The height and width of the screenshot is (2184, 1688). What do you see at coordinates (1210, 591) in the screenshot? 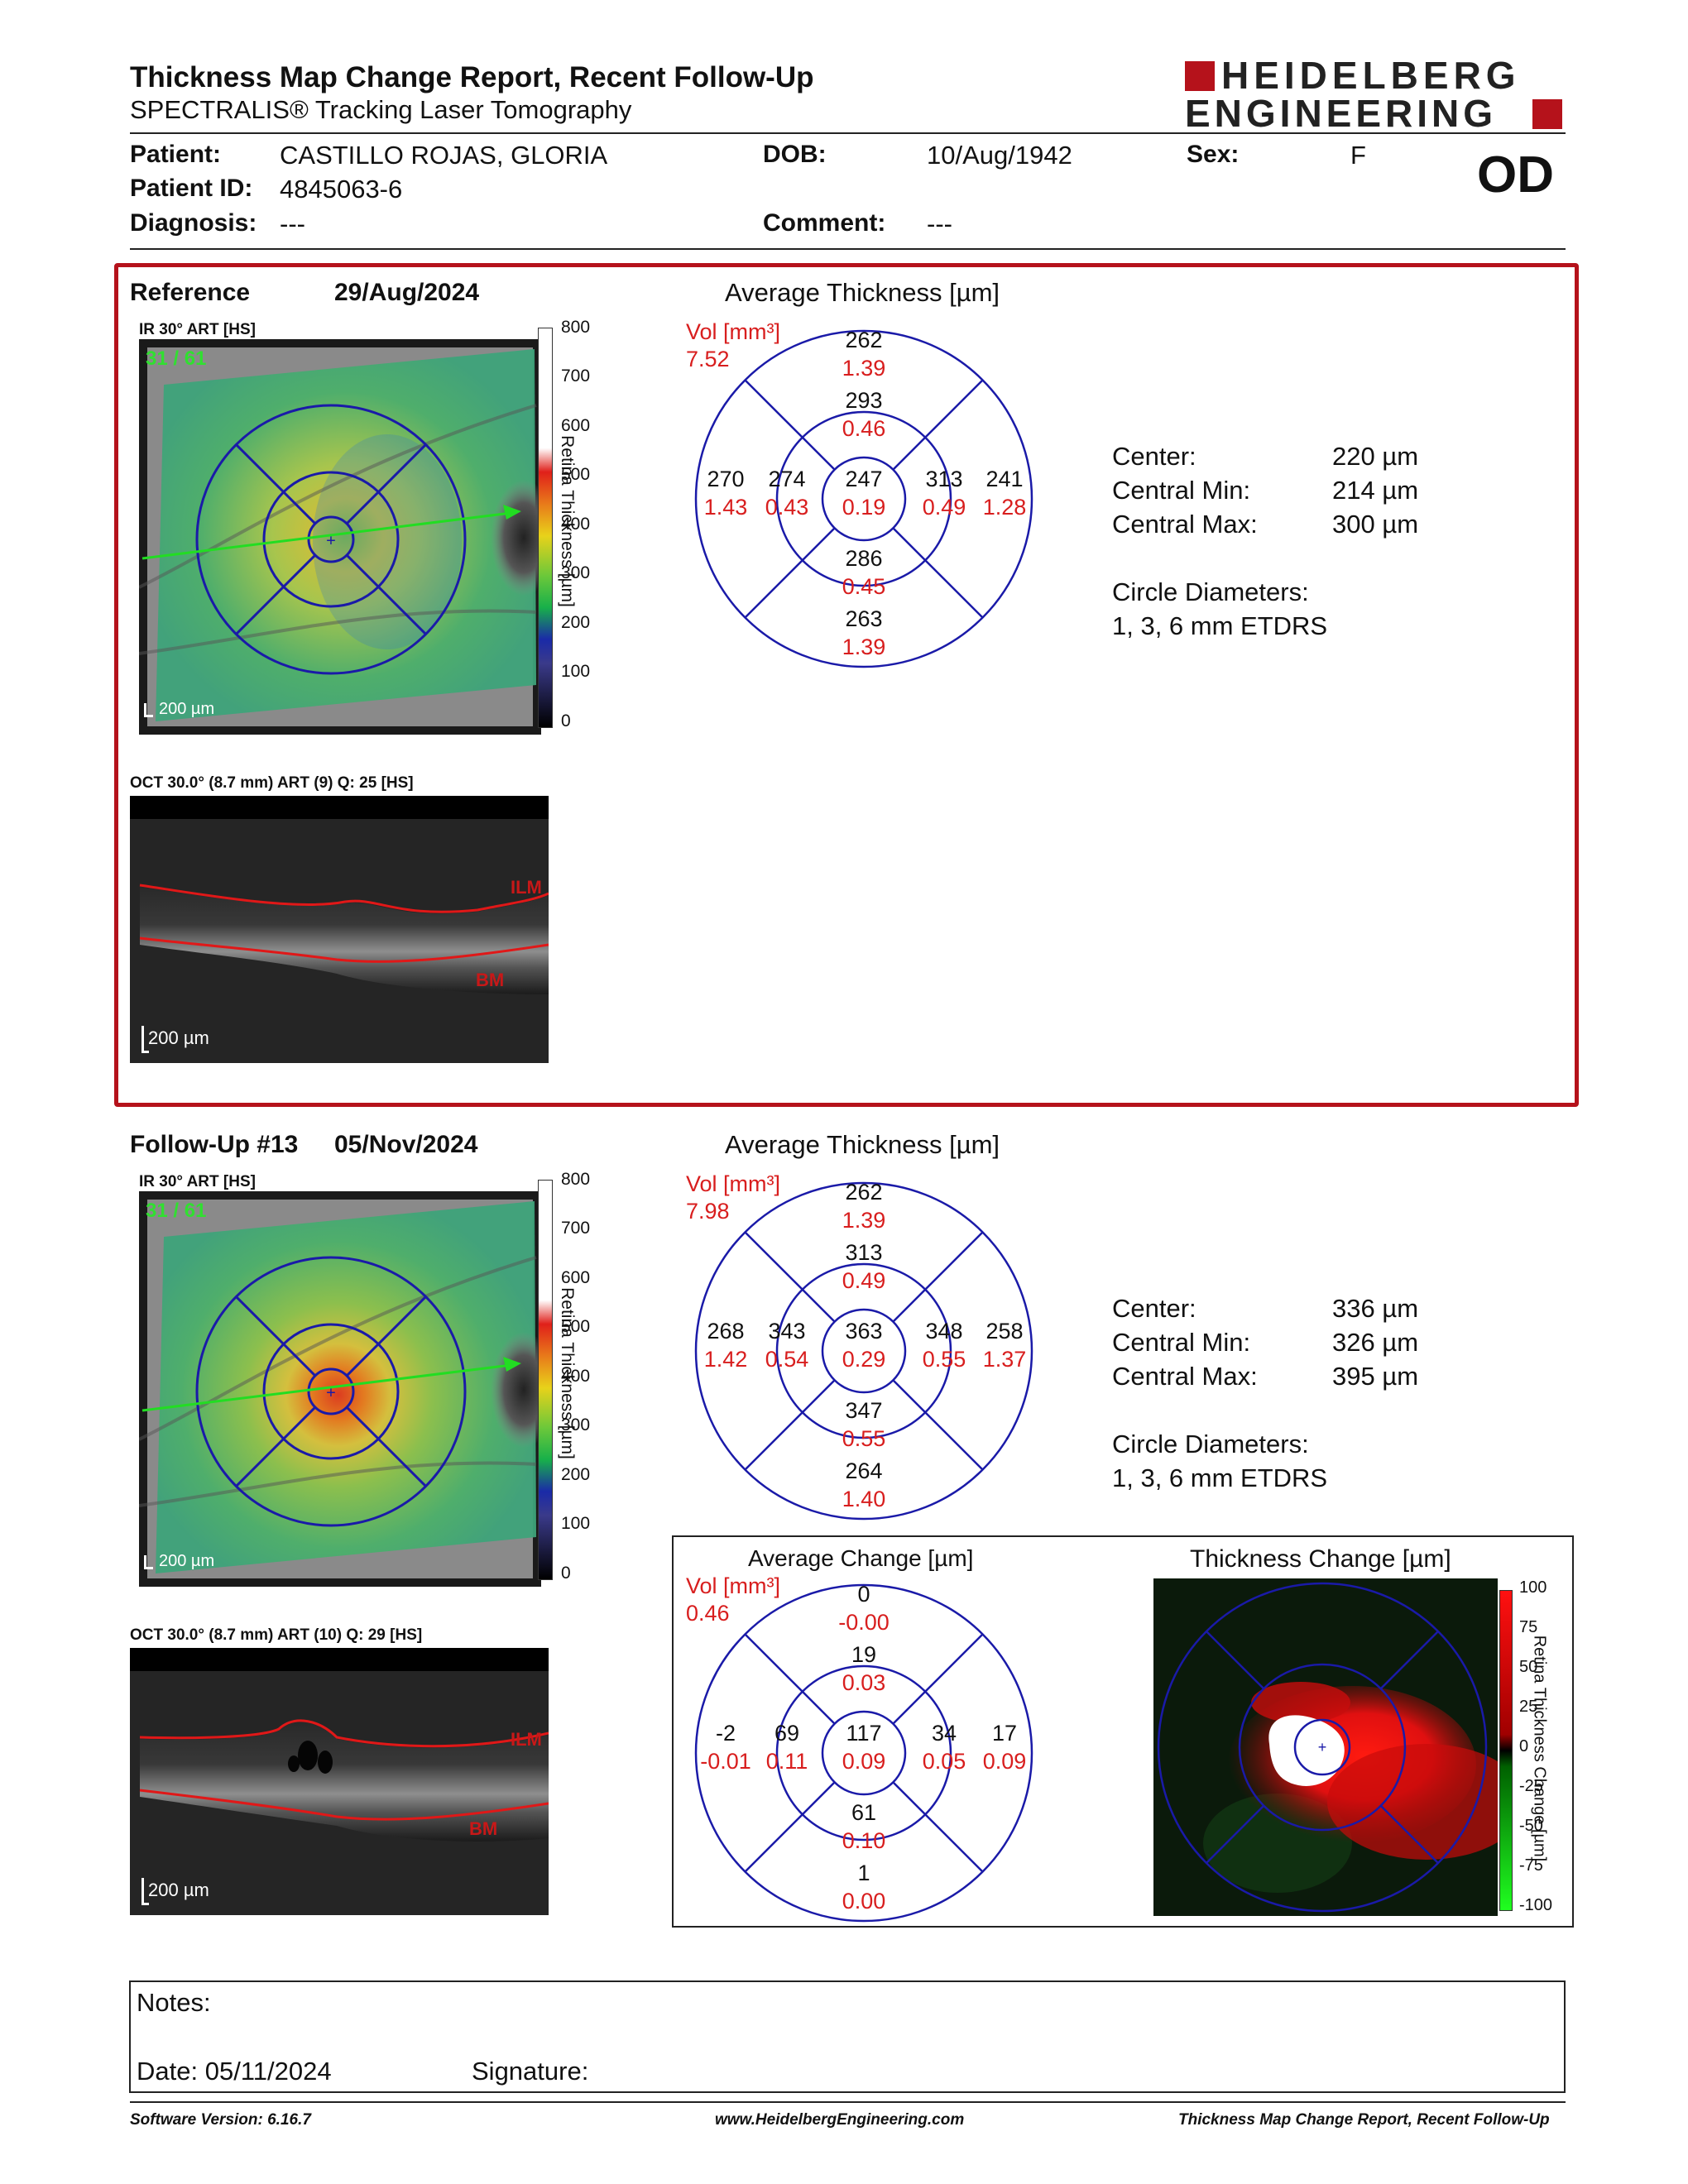
I see `reference-circle-label: Circle Diameters:` at bounding box center [1210, 591].